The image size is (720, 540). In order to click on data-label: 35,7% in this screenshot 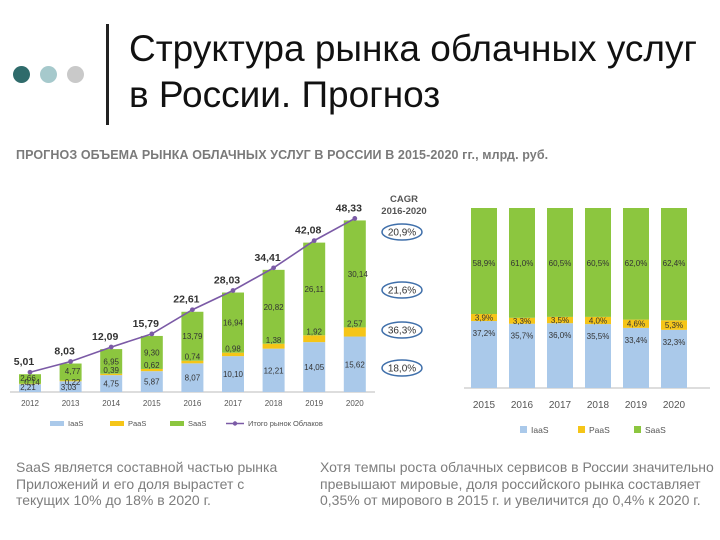, I will do `click(522, 336)`.